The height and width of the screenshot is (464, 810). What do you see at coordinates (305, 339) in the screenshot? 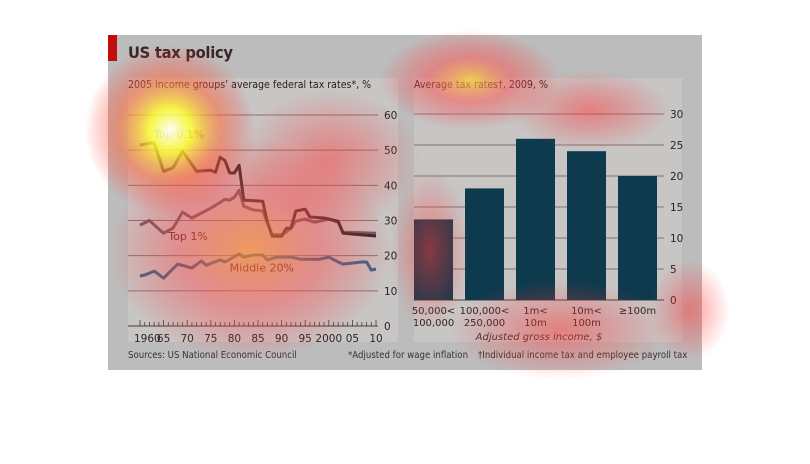
I see `x-tick-label: 95` at bounding box center [305, 339].